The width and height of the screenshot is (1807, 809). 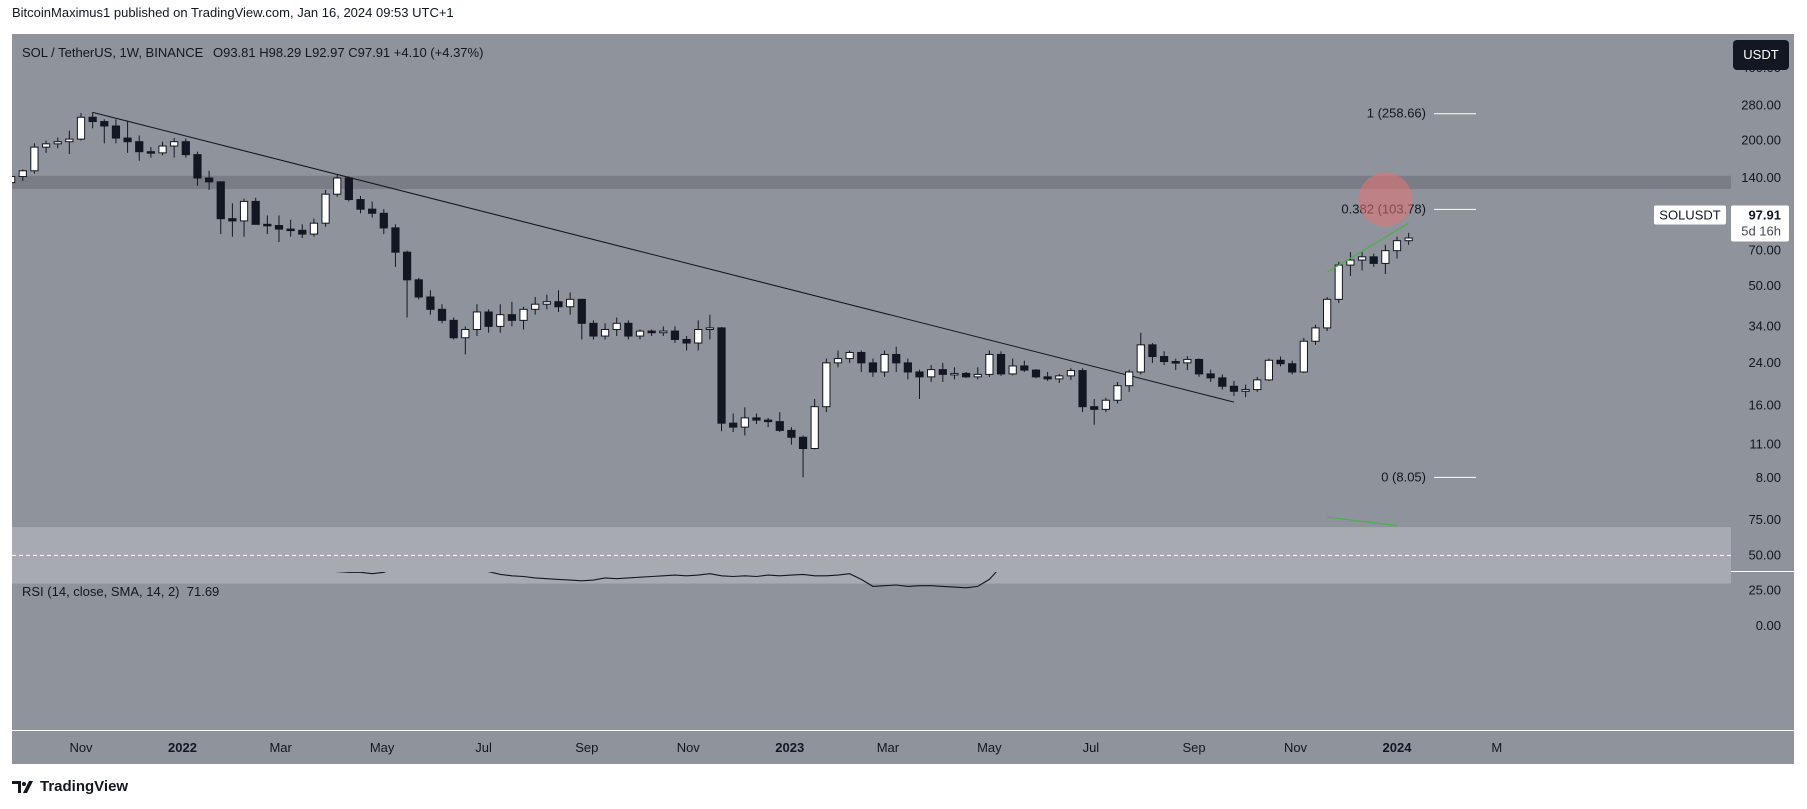 I want to click on high-label: H, so click(x=264, y=52).